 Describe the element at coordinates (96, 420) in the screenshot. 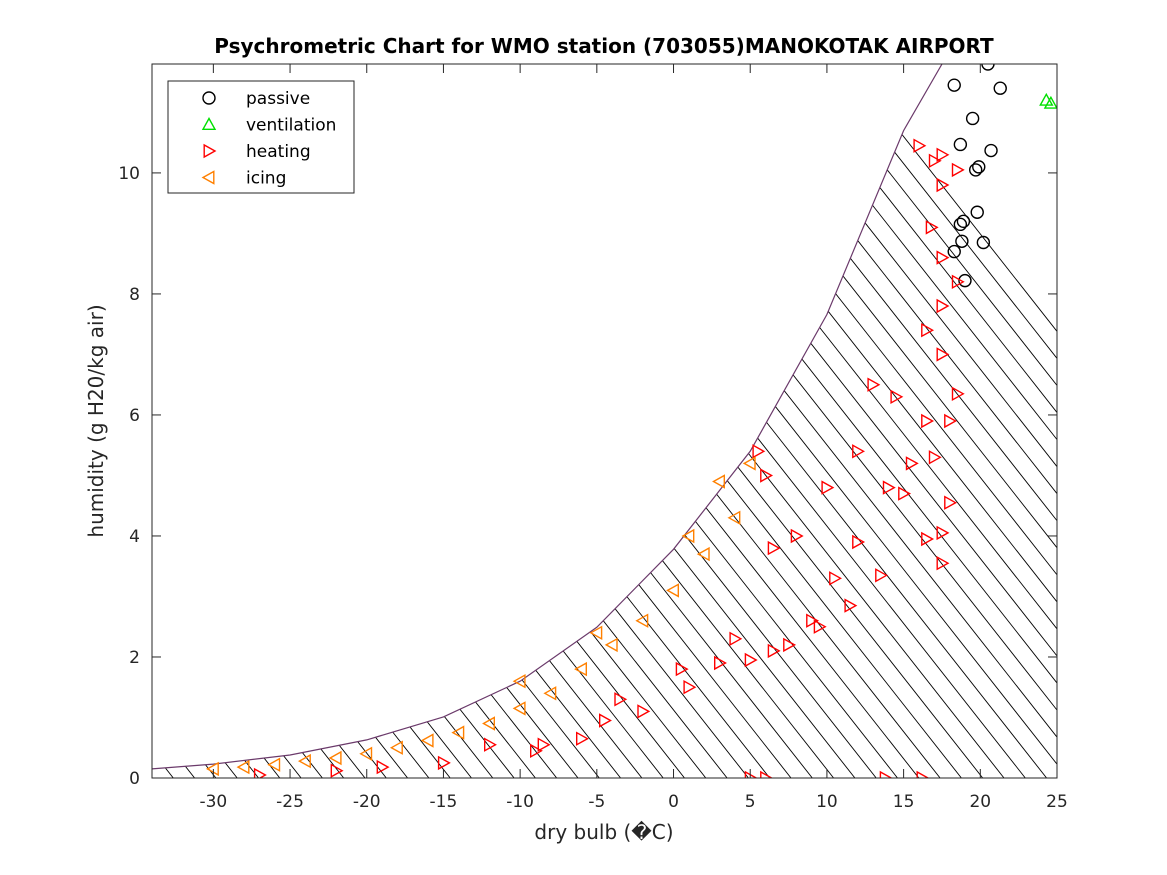

I see `y-axis-label: humidity (g H20/kg air)` at that location.